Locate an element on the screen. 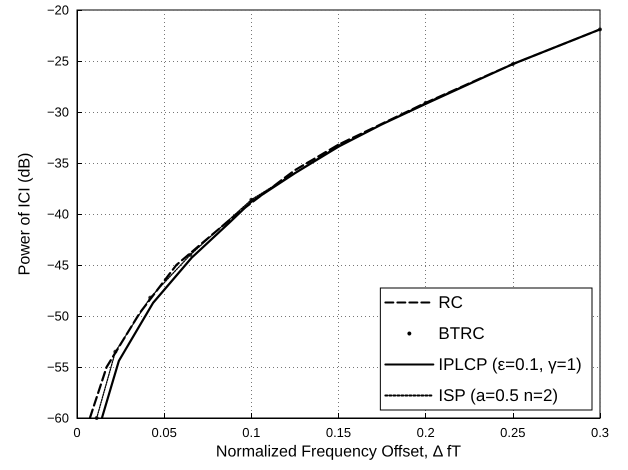  y-tick-label: −35 is located at coordinates (57, 163).